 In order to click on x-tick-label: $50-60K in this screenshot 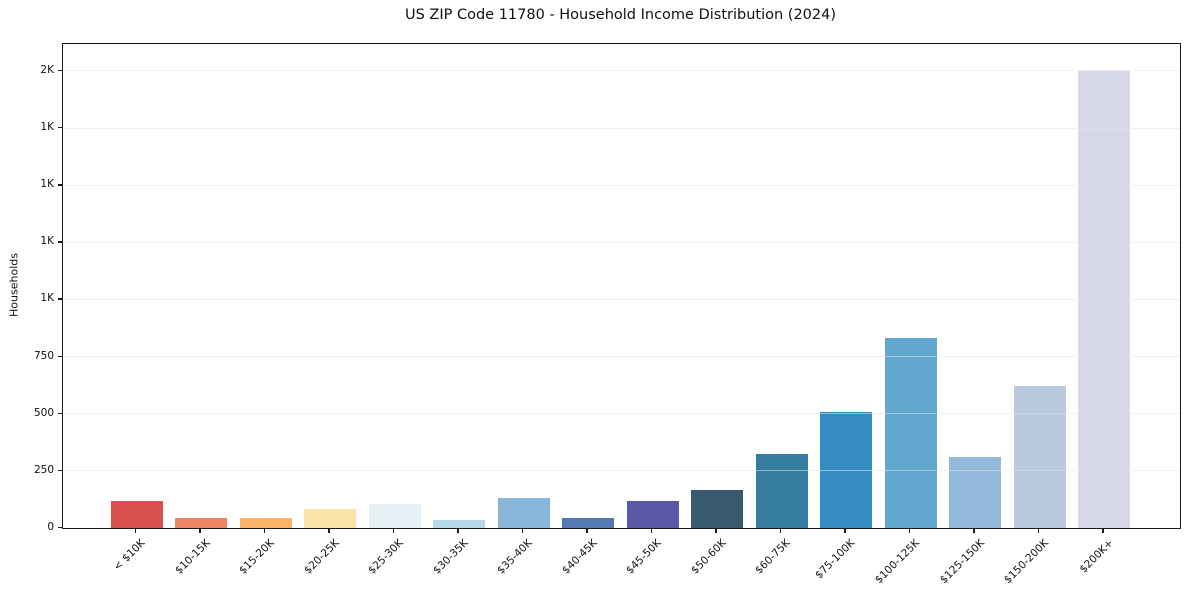, I will do `click(708, 557)`.